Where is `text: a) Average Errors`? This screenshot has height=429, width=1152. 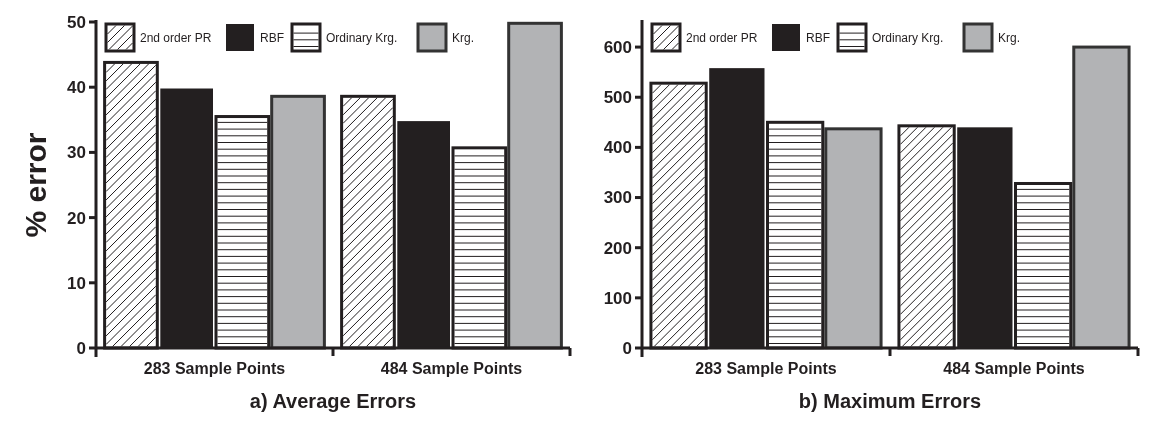
text: a) Average Errors is located at coordinates (333, 401).